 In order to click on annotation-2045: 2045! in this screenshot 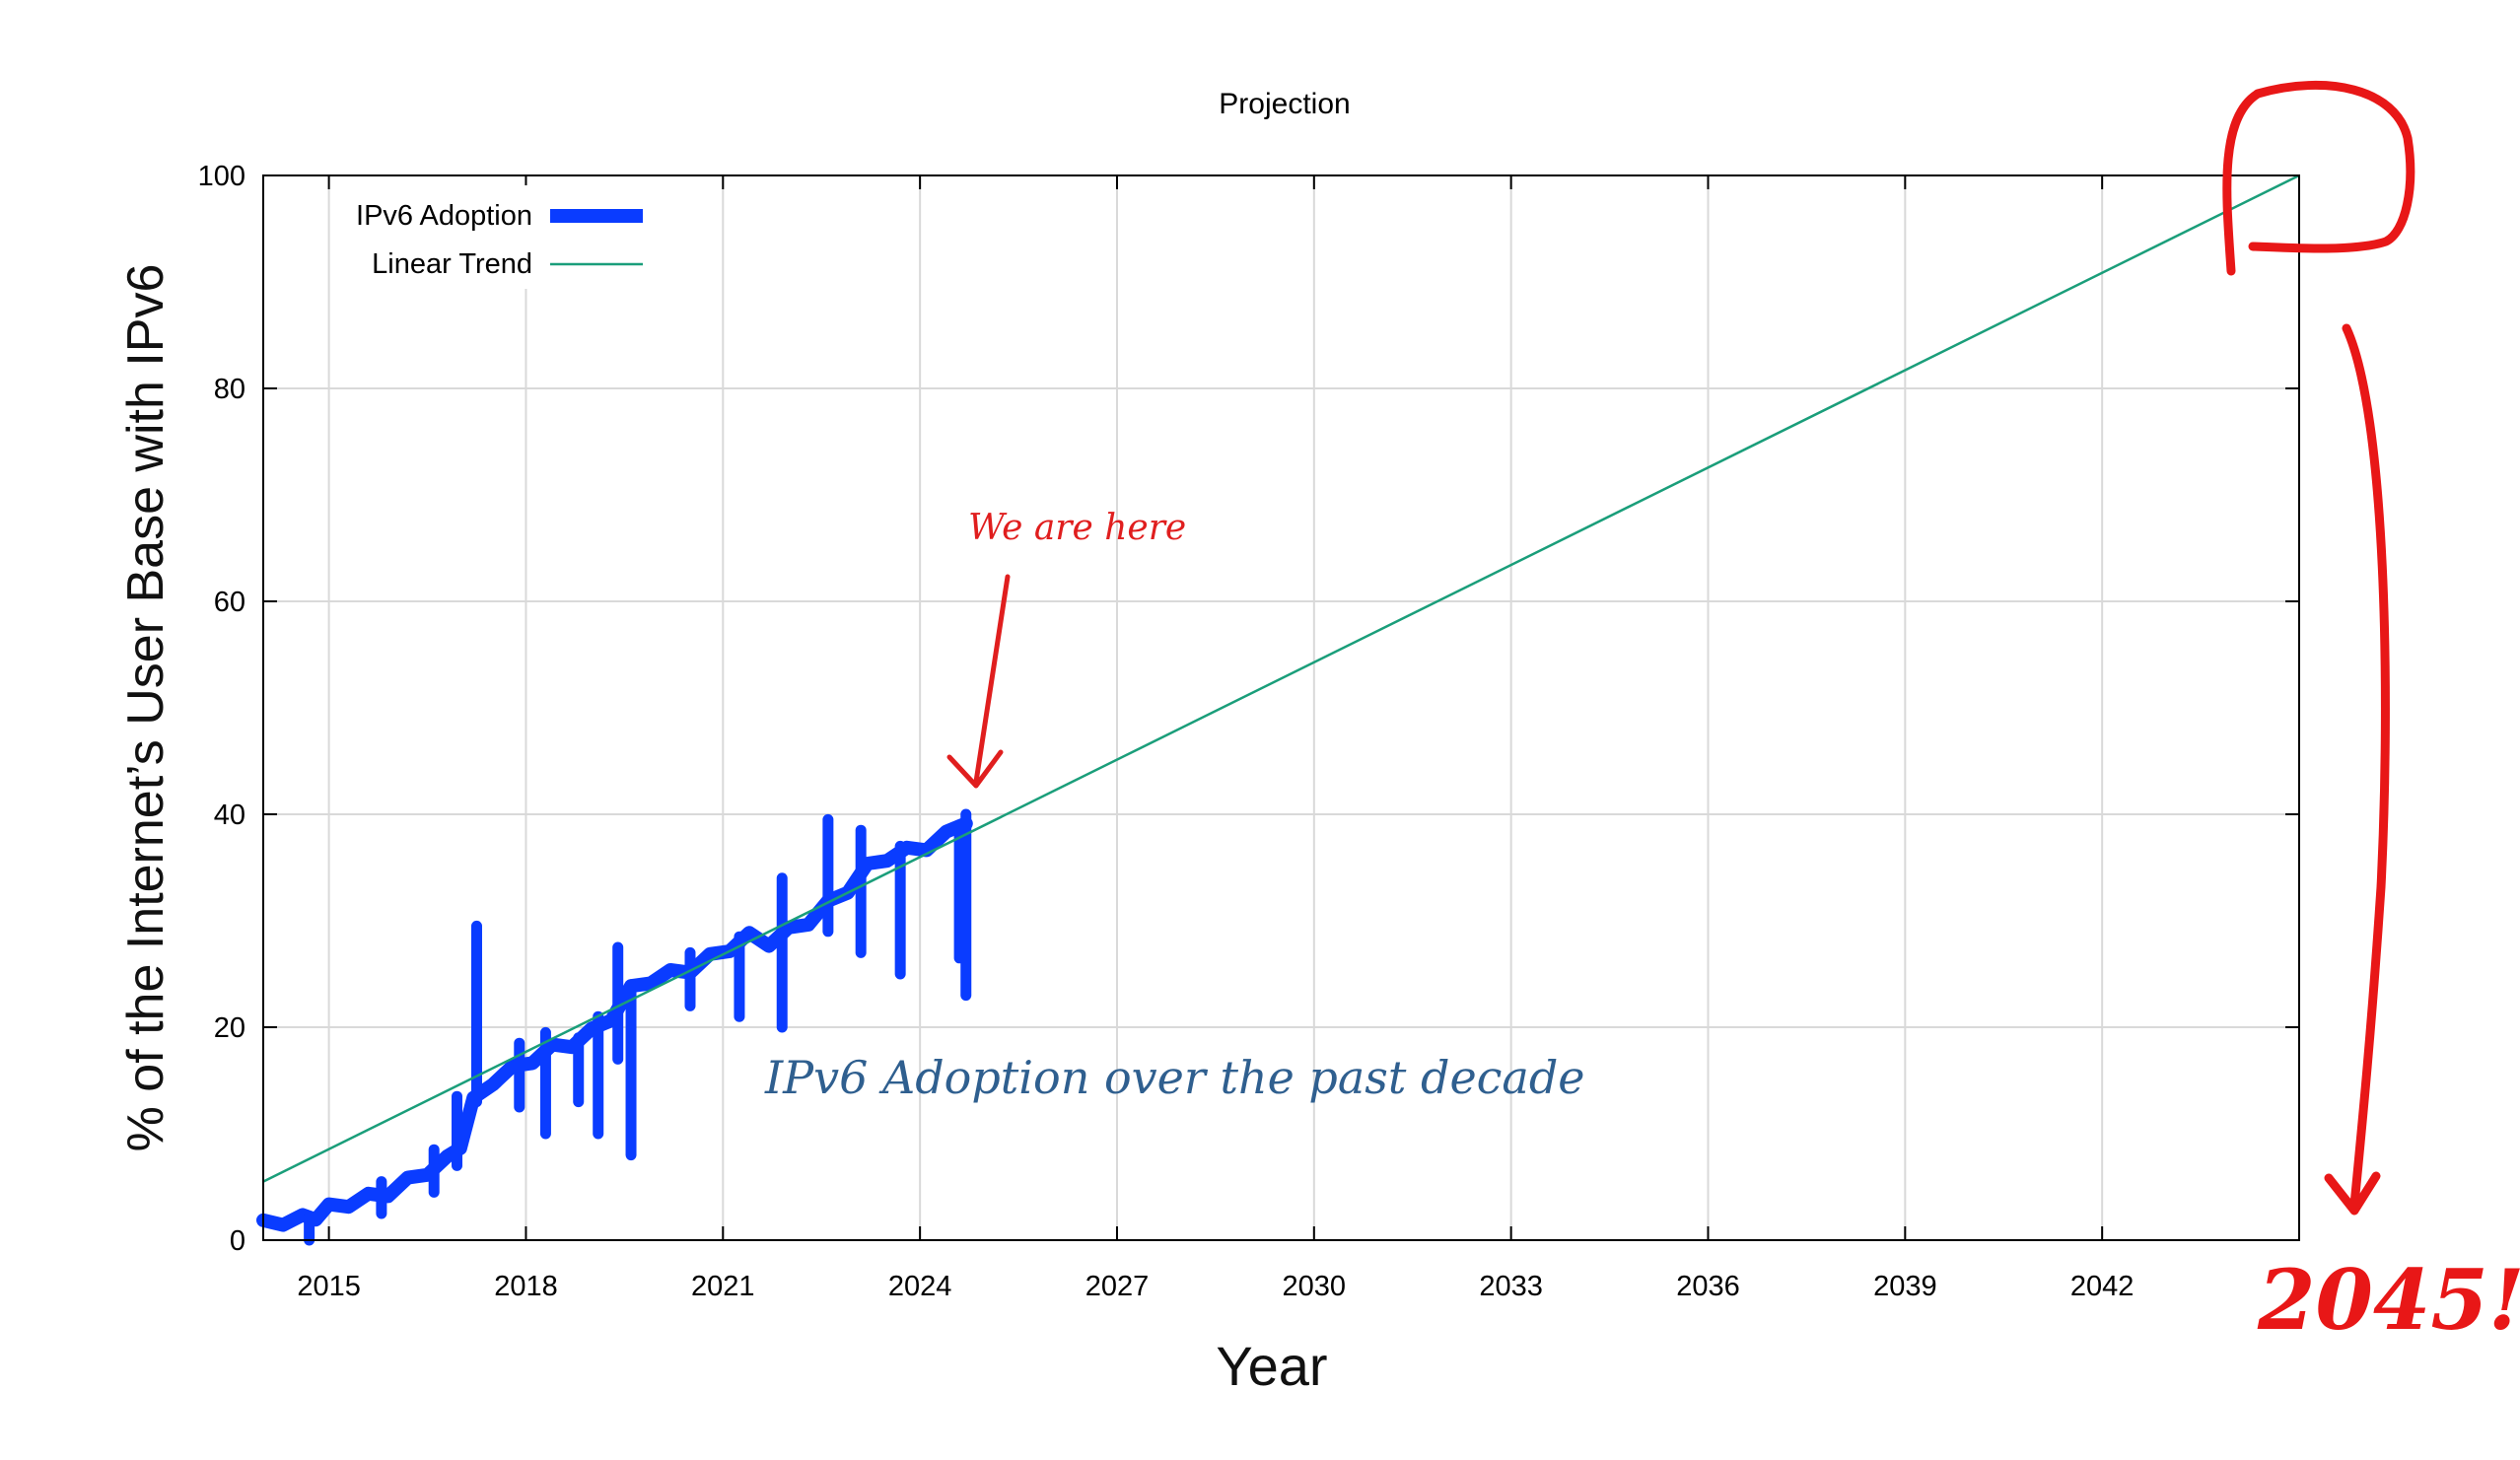, I will do `click(2388, 1300)`.